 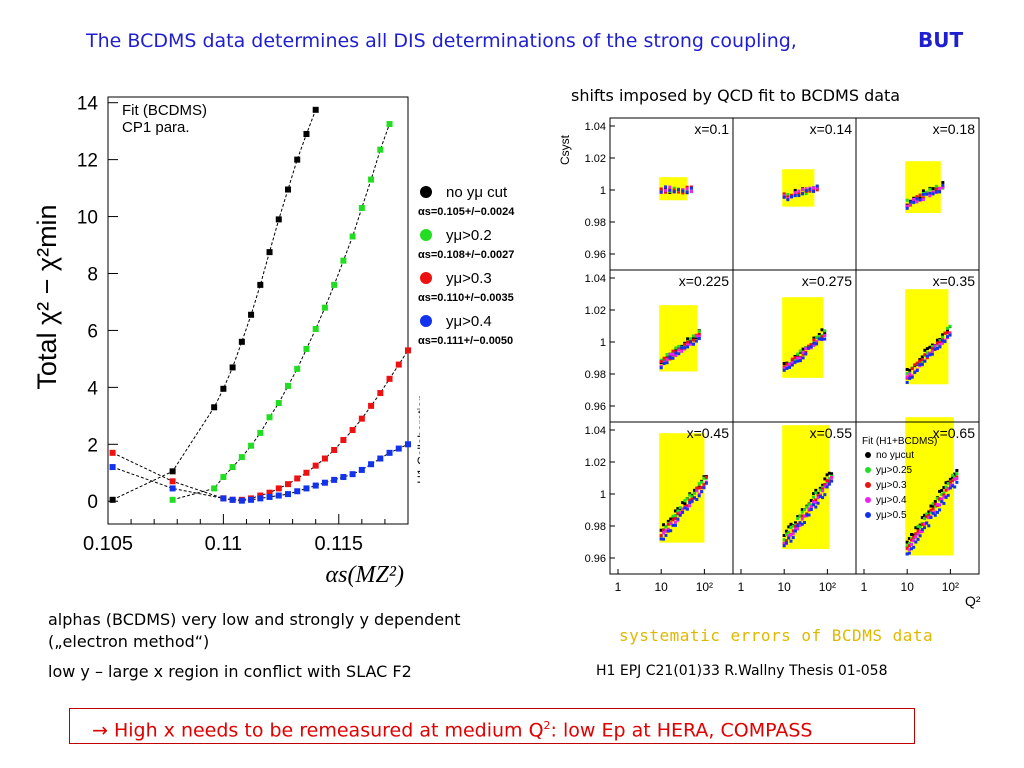 I want to click on legend-label: yμ>0.25, so click(x=894, y=470).